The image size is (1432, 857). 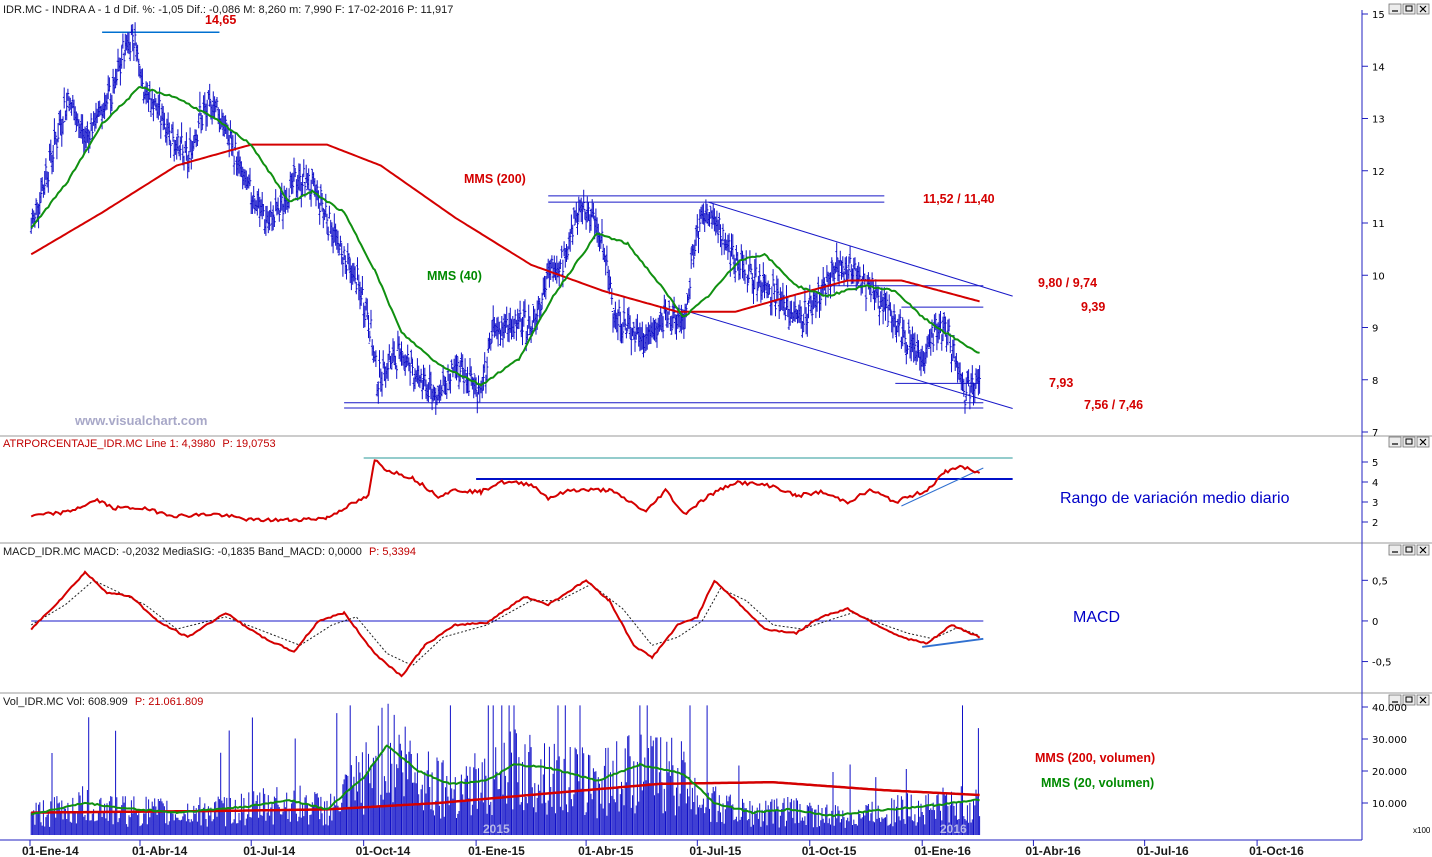 I want to click on legend-mms-200-volumen: MMS (200, volumen), so click(x=1095, y=758).